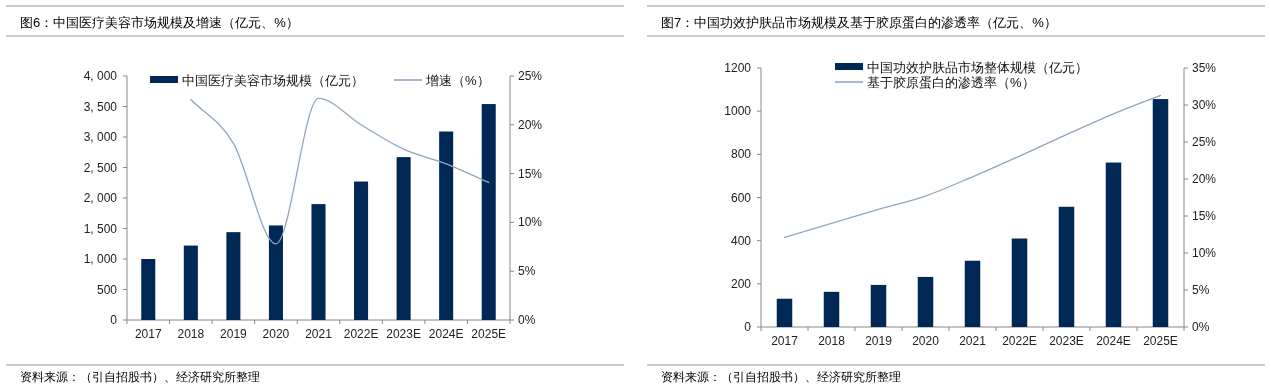  I want to click on legend-label: 中国功效护肤品市场整体规模（亿元）, so click(977, 67).